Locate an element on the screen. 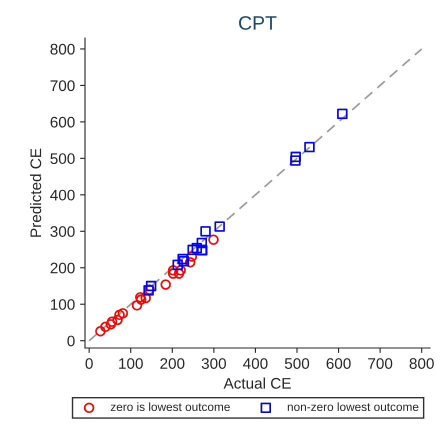 Image resolution: width=443 pixels, height=424 pixels. x-tick-label: 700 is located at coordinates (380, 363).